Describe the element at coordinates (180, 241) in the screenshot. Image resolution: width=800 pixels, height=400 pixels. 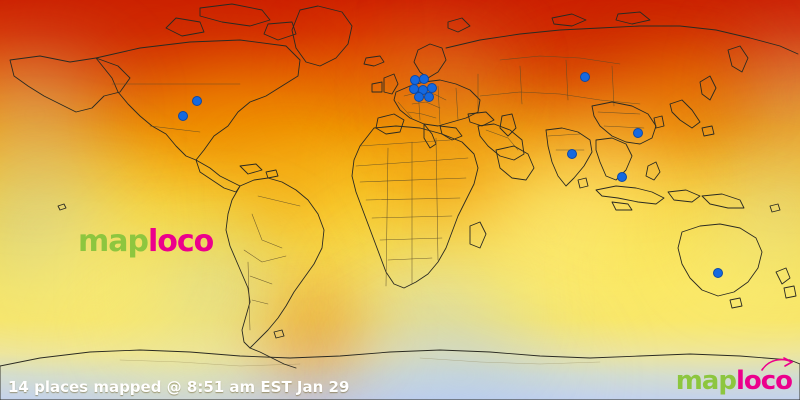
I see `logo-text-loco: loco` at that location.